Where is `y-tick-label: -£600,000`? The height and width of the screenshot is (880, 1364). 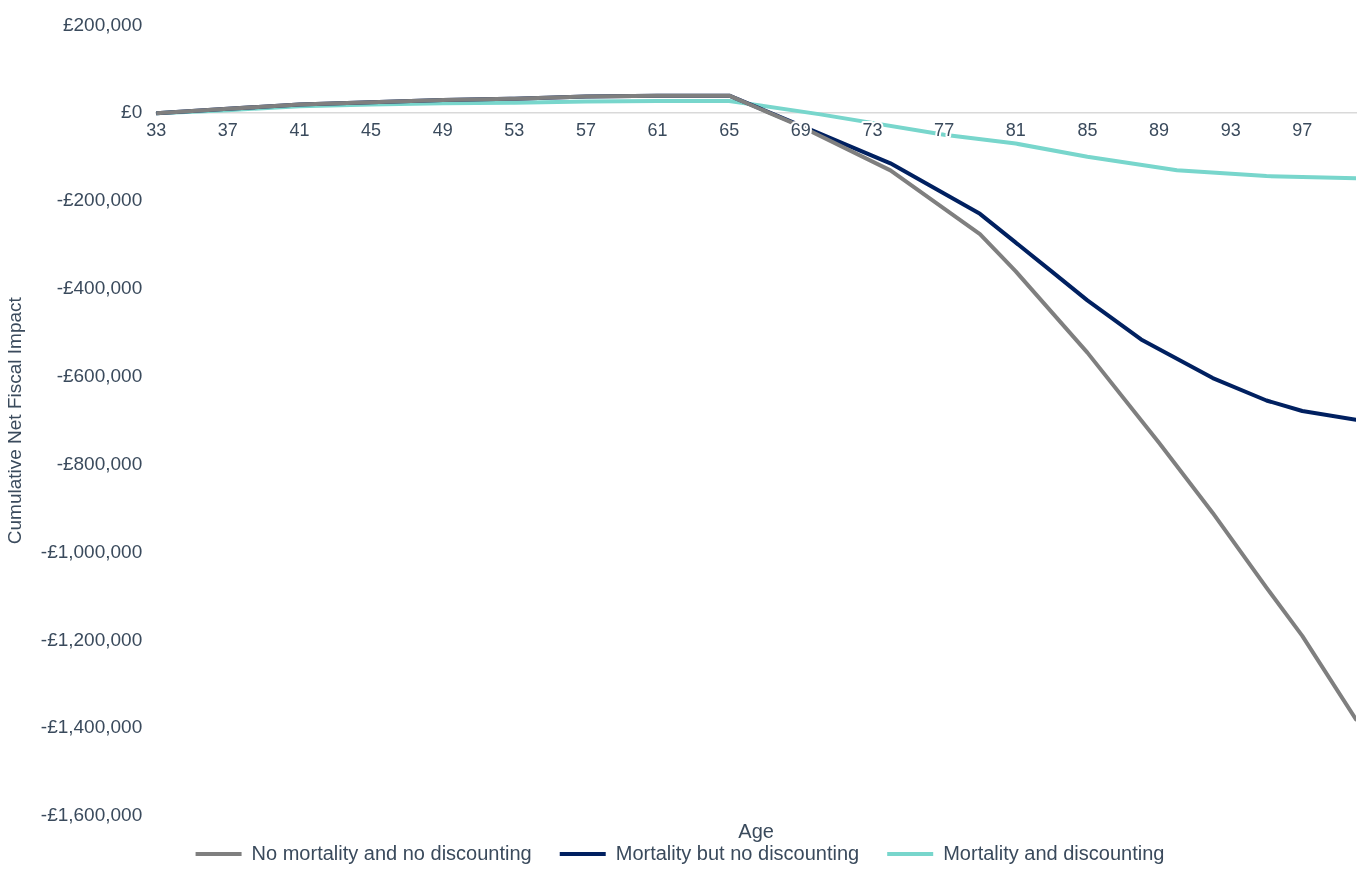 y-tick-label: -£600,000 is located at coordinates (99, 376).